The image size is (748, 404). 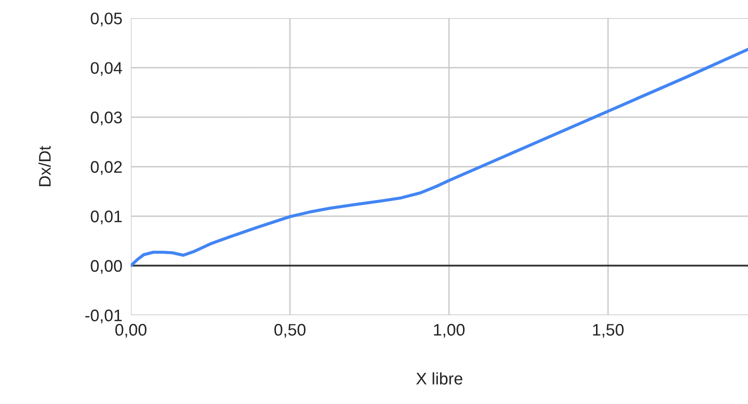 What do you see at coordinates (44, 166) in the screenshot?
I see `y-axis-title: Dx/Dt` at bounding box center [44, 166].